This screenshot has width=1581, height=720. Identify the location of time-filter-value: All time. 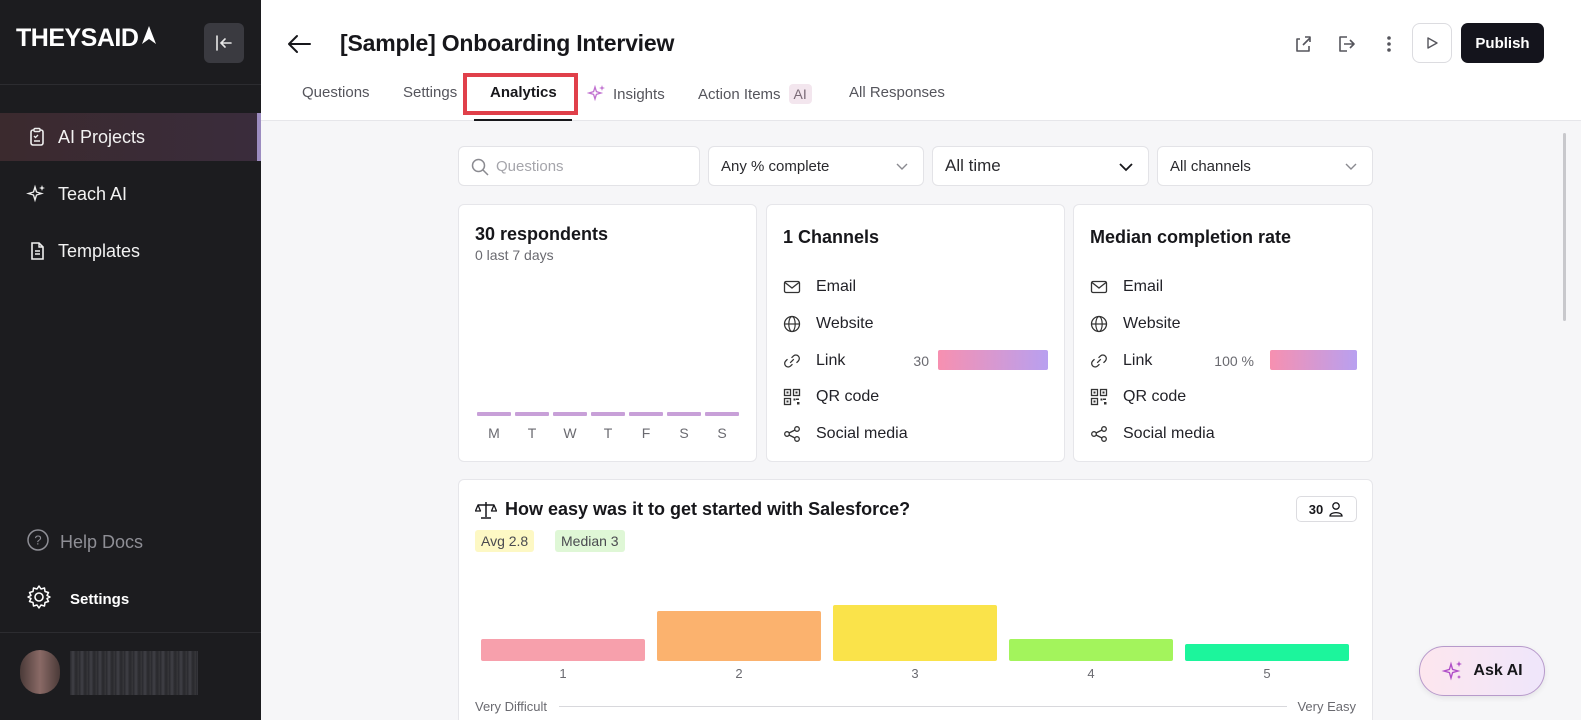
(973, 165).